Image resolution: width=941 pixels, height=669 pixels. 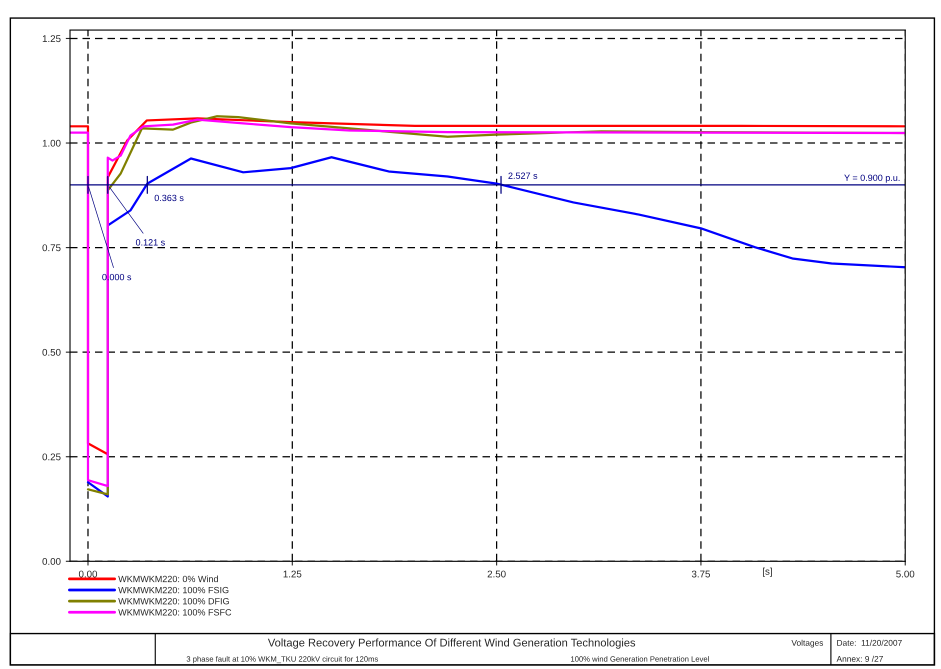 I want to click on text: Annex: 9 /27, so click(x=859, y=659).